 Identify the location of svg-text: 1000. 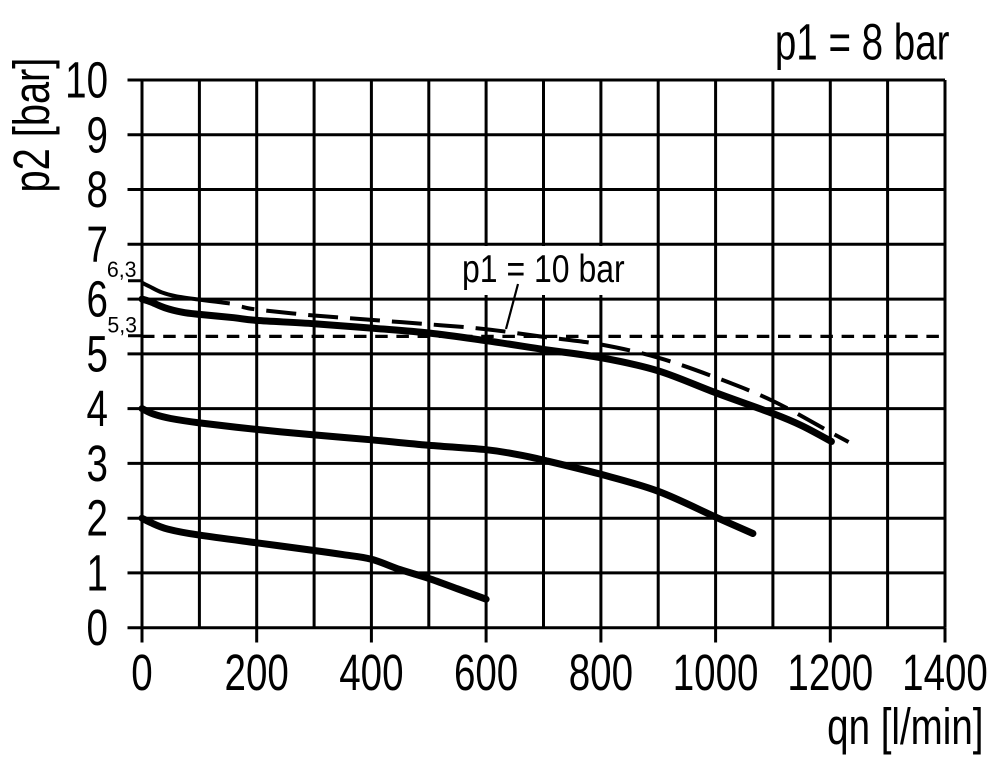
(716, 673).